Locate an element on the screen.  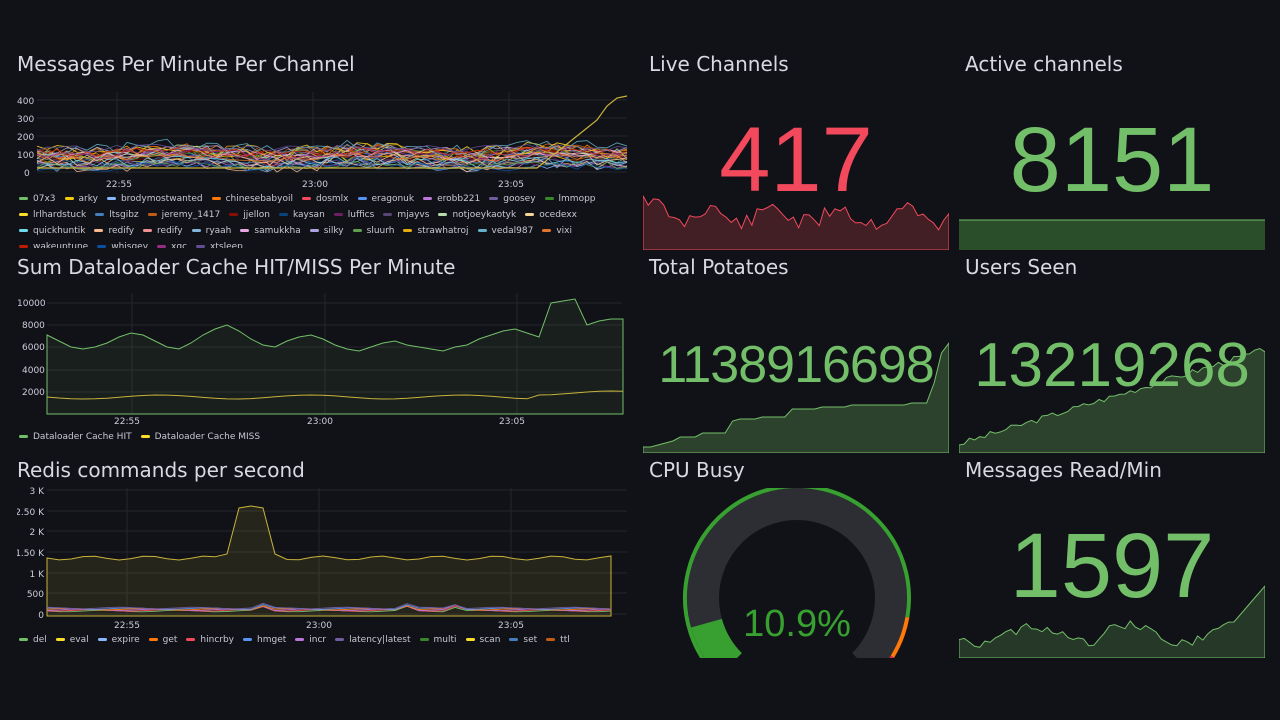
legend-label: kaysan is located at coordinates (308, 215).